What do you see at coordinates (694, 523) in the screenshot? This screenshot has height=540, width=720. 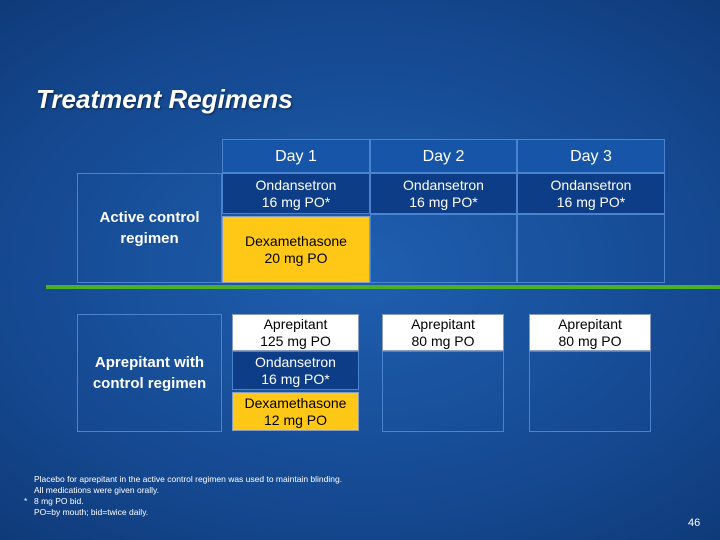 I see `page-number: 46` at bounding box center [694, 523].